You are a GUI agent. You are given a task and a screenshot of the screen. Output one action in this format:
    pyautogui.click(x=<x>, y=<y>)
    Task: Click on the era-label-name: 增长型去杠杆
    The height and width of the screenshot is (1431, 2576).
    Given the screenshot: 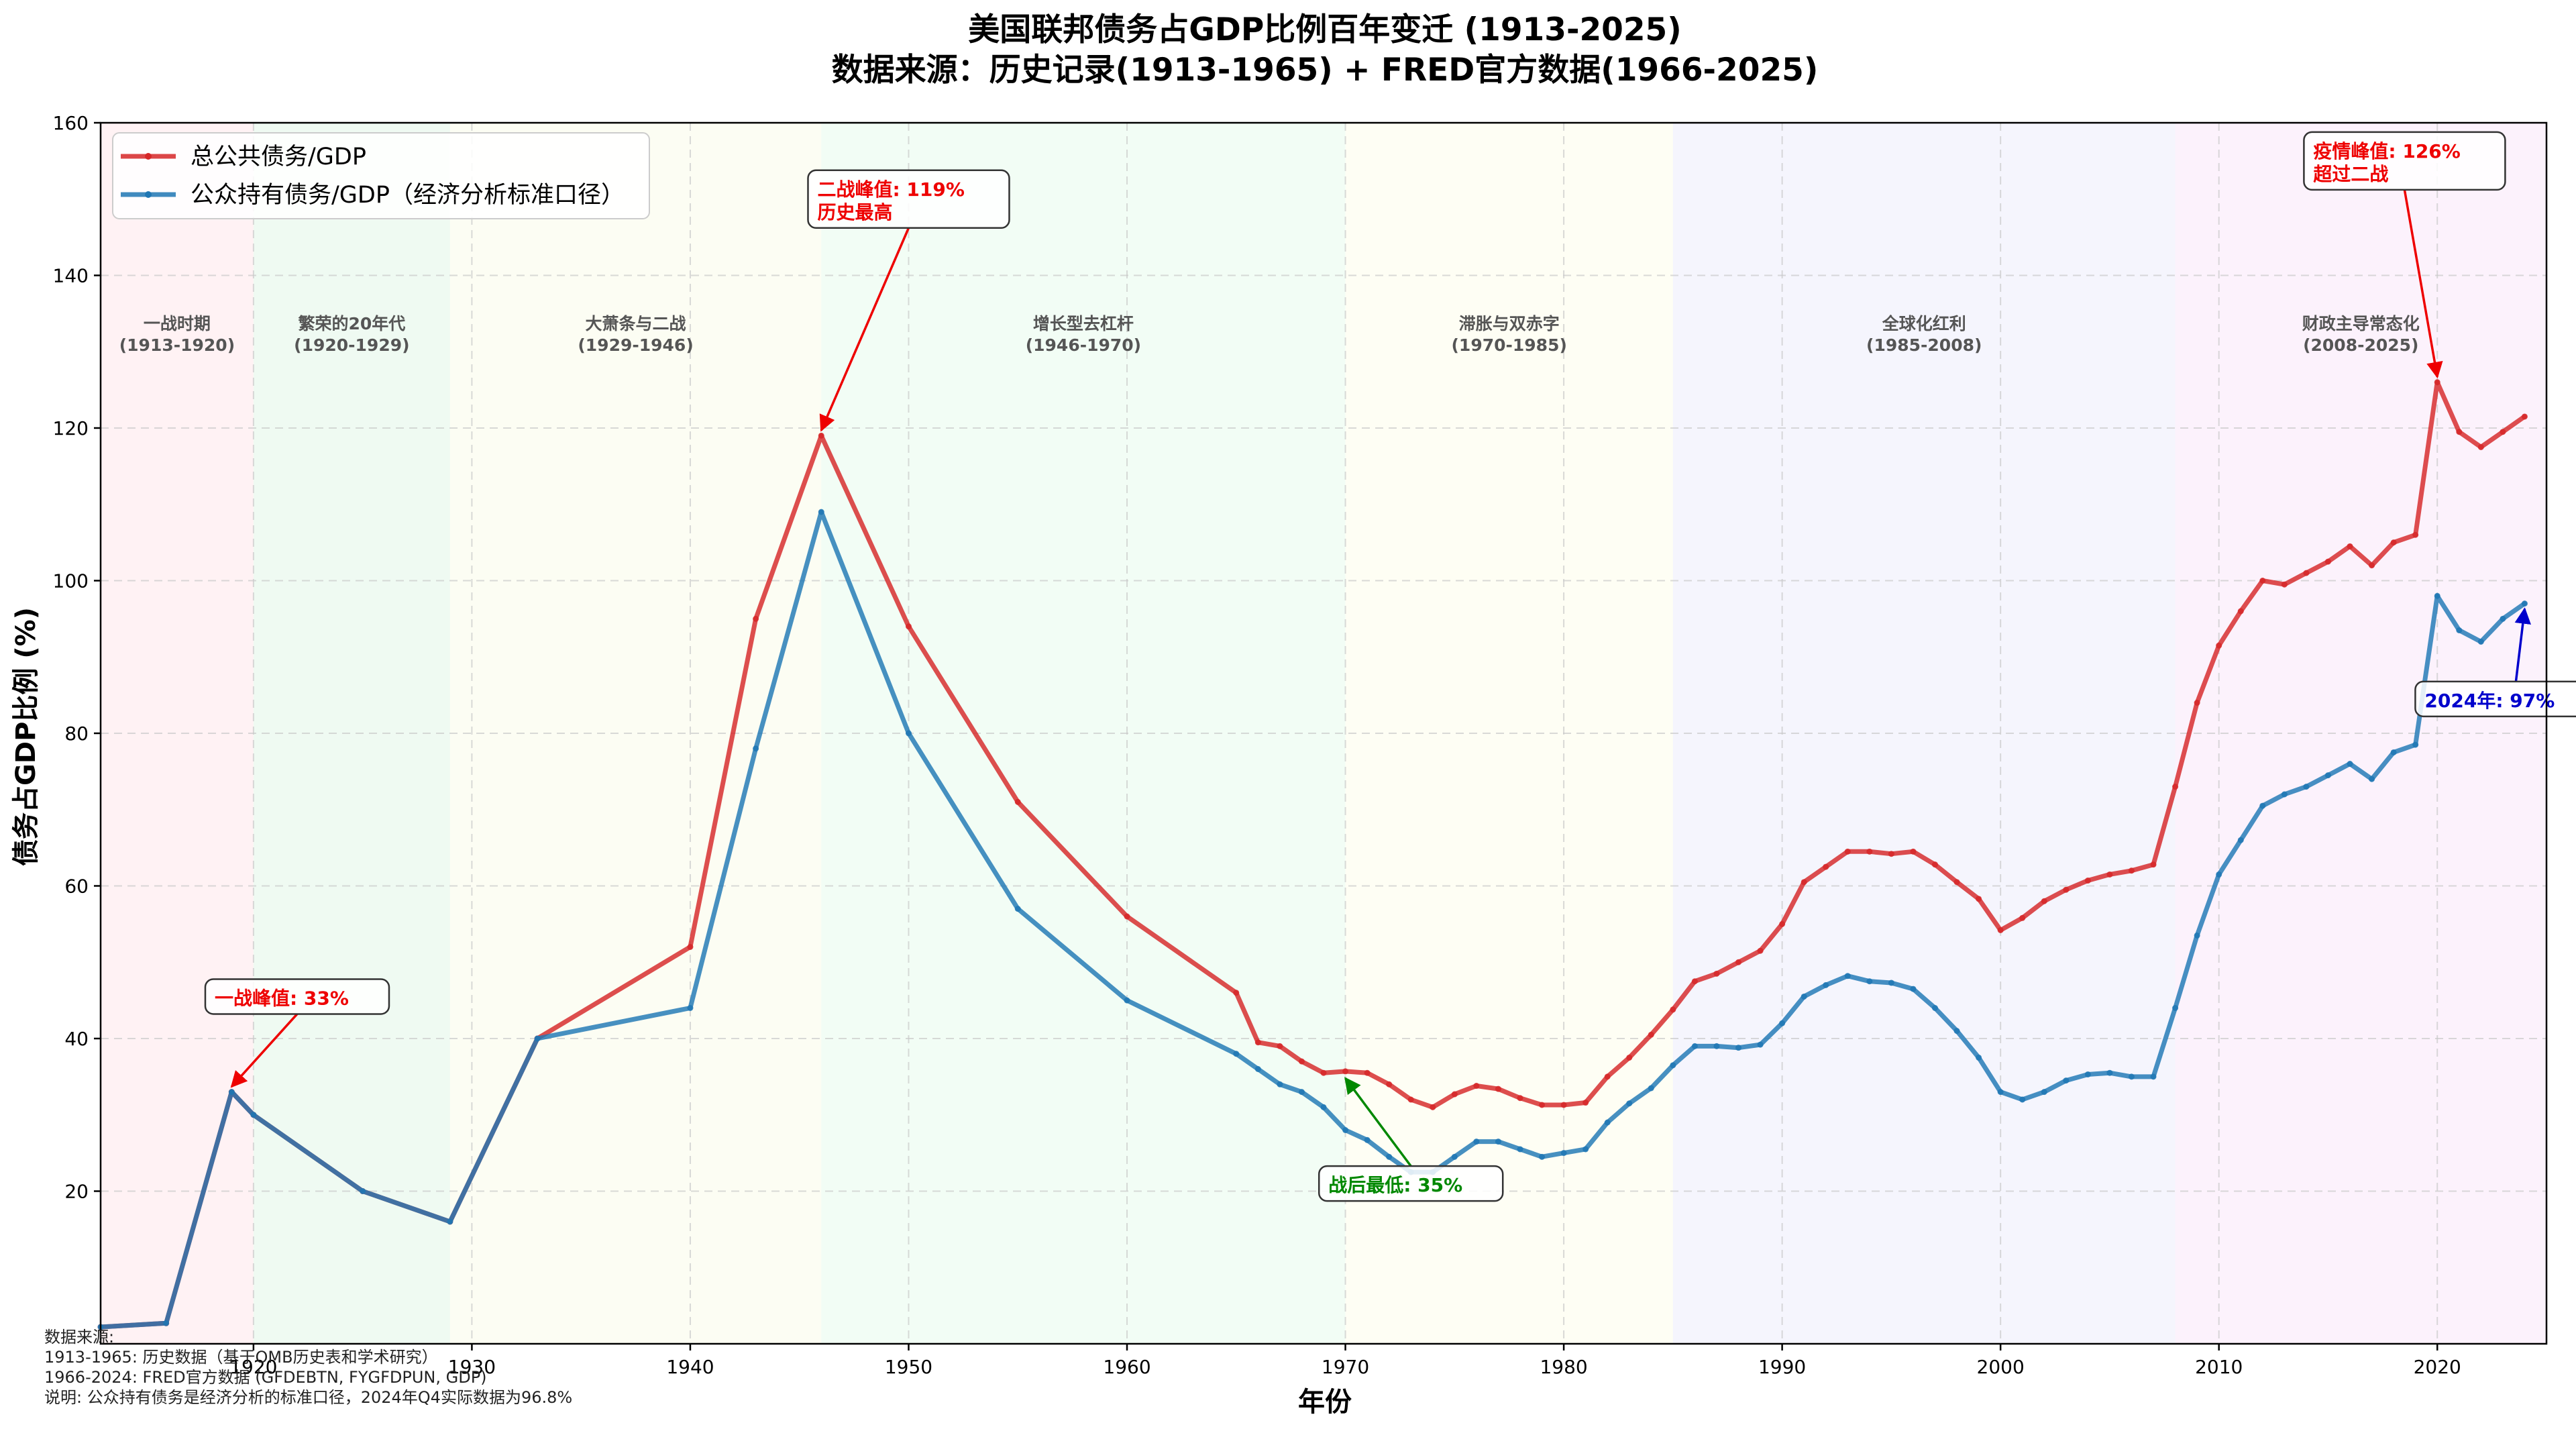 What is the action you would take?
    pyautogui.click(x=1083, y=323)
    